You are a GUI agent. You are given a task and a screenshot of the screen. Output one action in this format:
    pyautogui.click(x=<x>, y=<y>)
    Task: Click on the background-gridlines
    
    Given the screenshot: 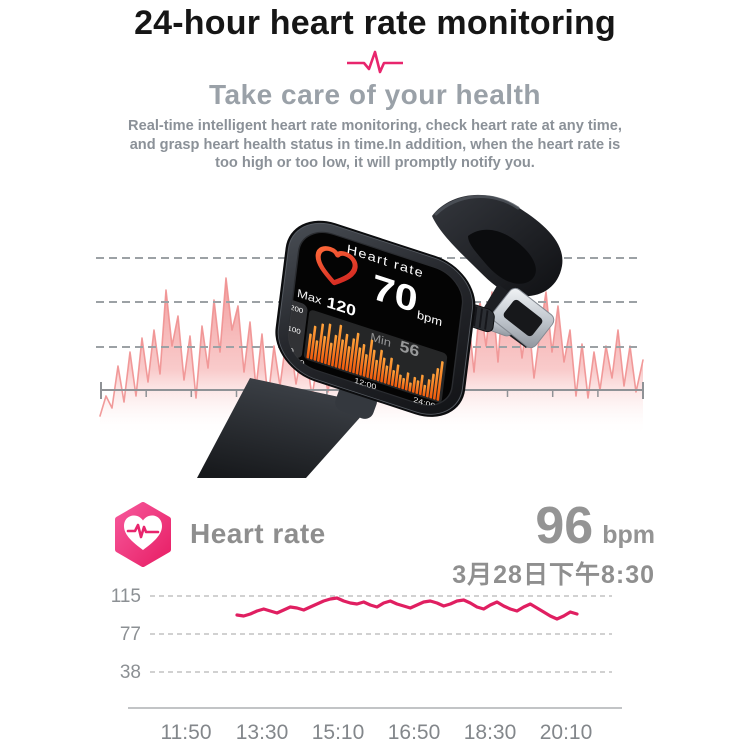 What is the action you would take?
    pyautogui.click(x=369, y=302)
    